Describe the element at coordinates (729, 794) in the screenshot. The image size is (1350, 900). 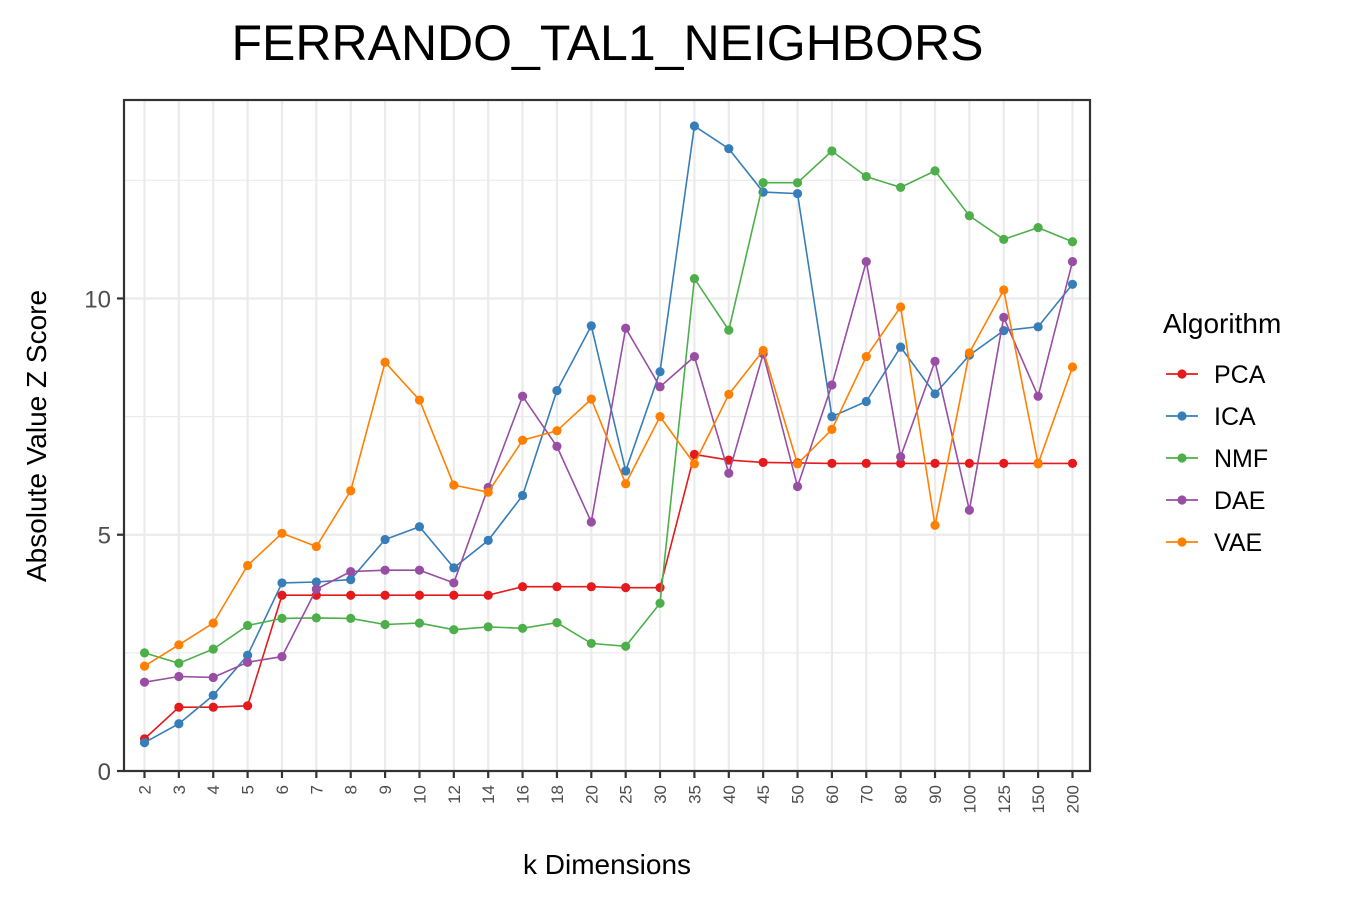
I see `x-tick-label: 40` at that location.